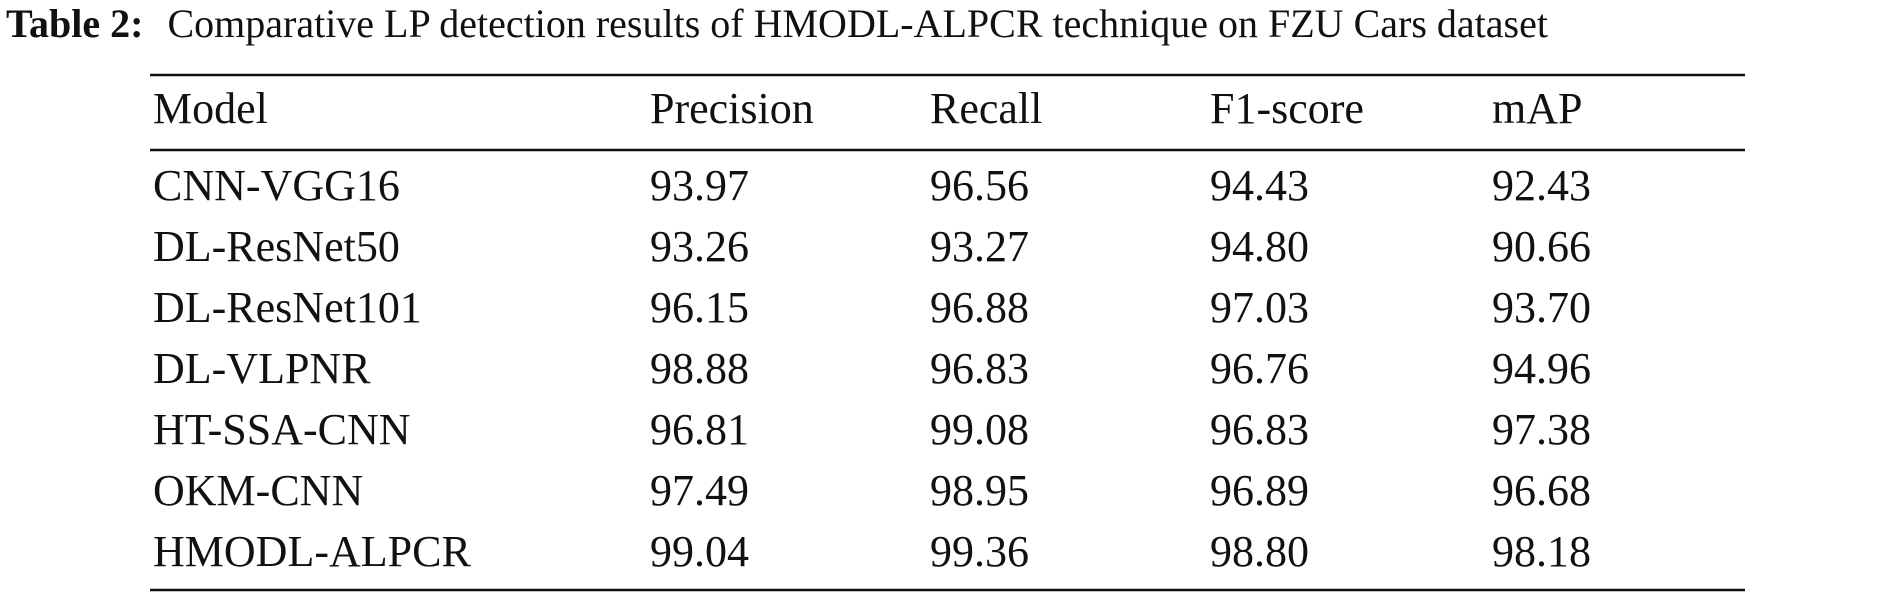 The height and width of the screenshot is (601, 1887). Describe the element at coordinates (979, 185) in the screenshot. I see `value-cell: 96.56` at that location.